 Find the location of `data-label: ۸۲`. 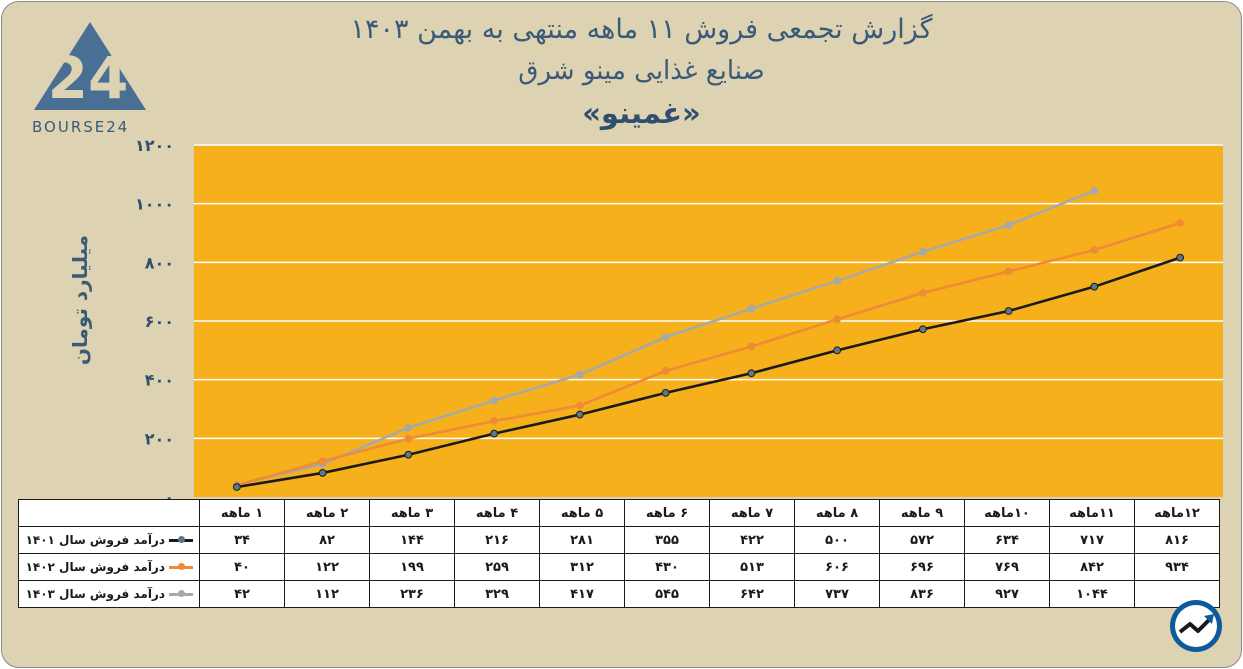

data-label: ۸۲ is located at coordinates (327, 540).